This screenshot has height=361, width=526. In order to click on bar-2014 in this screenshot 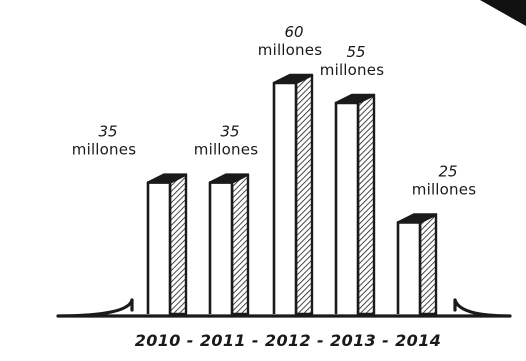, I will do `click(417, 264)`.